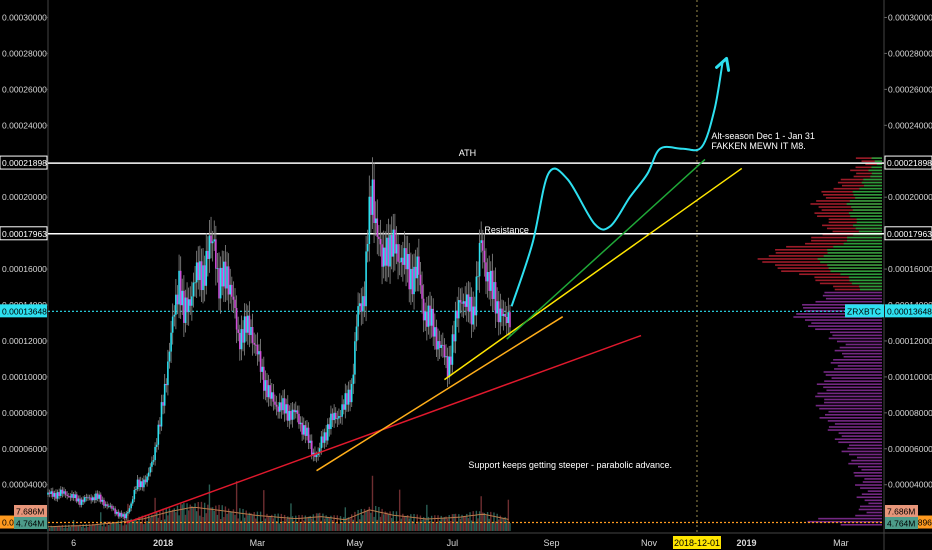 Image resolution: width=932 pixels, height=550 pixels. What do you see at coordinates (901, 524) in the screenshot?
I see `volume-label-right: 4.764M` at bounding box center [901, 524].